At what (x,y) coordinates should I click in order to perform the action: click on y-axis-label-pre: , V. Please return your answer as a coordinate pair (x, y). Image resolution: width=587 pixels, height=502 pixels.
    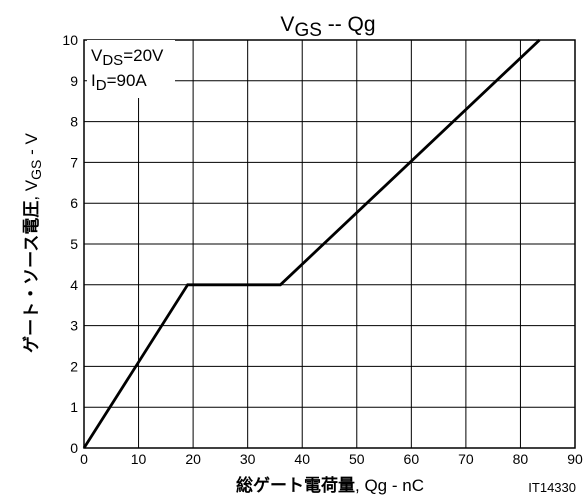
    Looking at the image, I should click on (31, 189).